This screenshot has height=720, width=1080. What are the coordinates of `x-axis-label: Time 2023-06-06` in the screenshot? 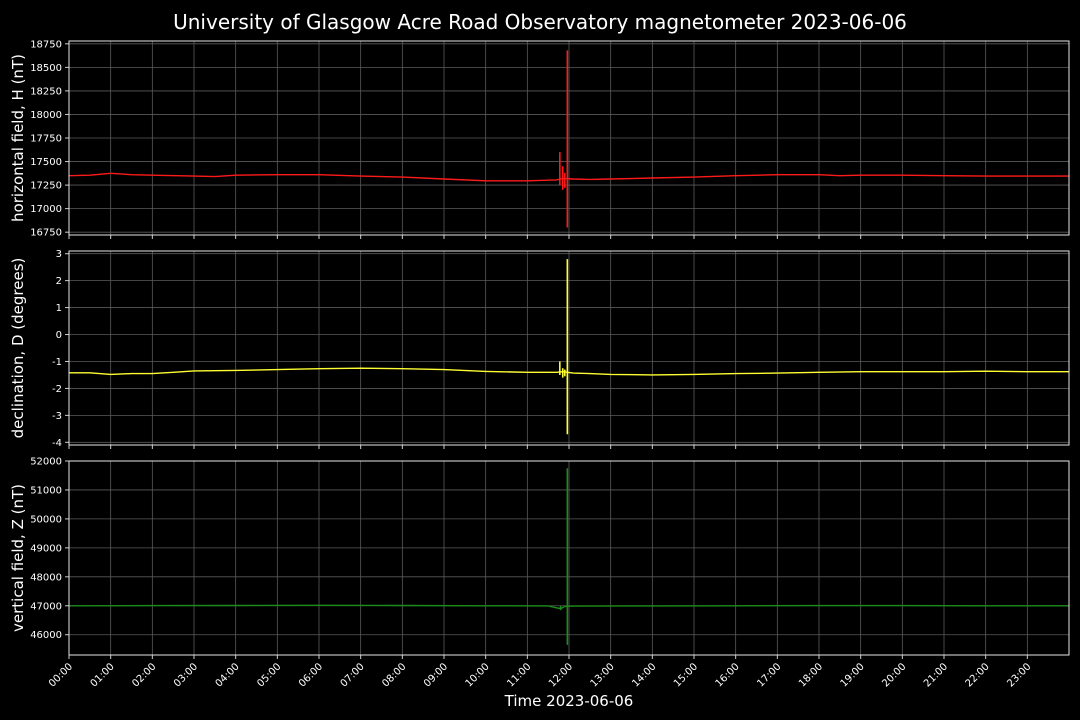 It's located at (569, 701).